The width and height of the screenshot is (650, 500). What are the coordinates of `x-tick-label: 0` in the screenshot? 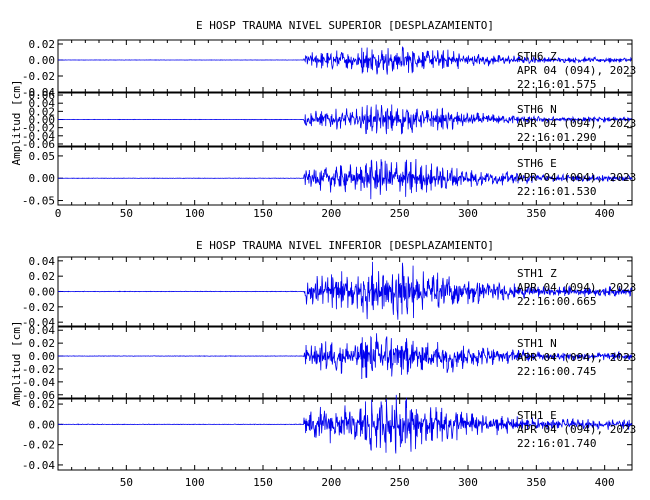 It's located at (58, 213).